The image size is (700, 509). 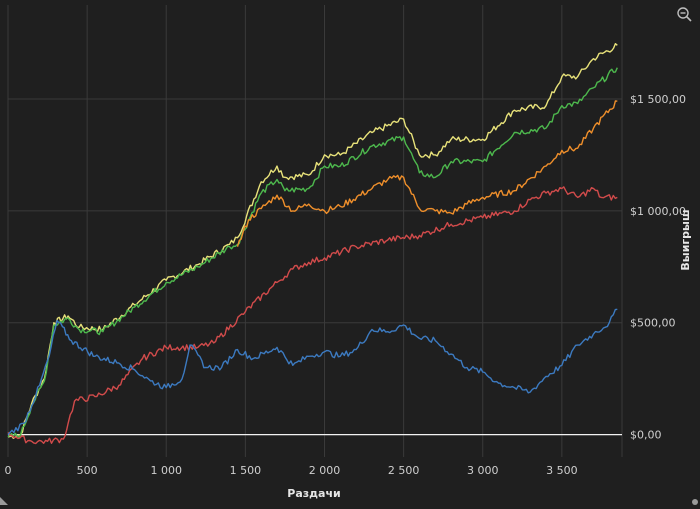 I want to click on y-tick-label: $1 000,00, so click(x=658, y=211).